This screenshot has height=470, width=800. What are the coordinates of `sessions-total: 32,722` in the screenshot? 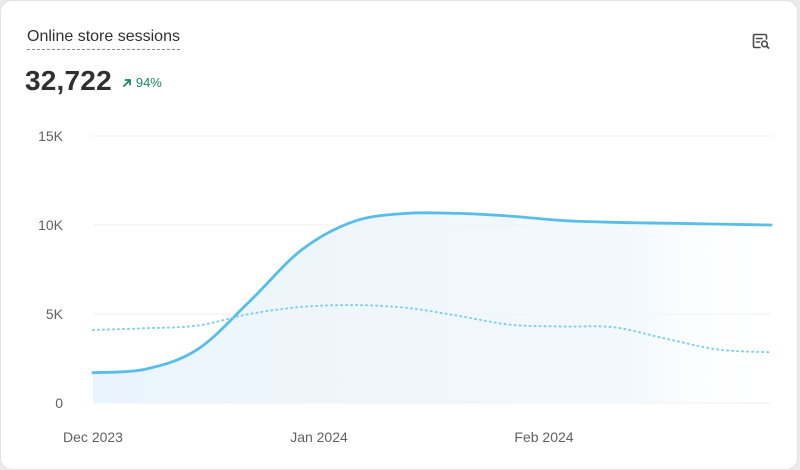 It's located at (68, 80).